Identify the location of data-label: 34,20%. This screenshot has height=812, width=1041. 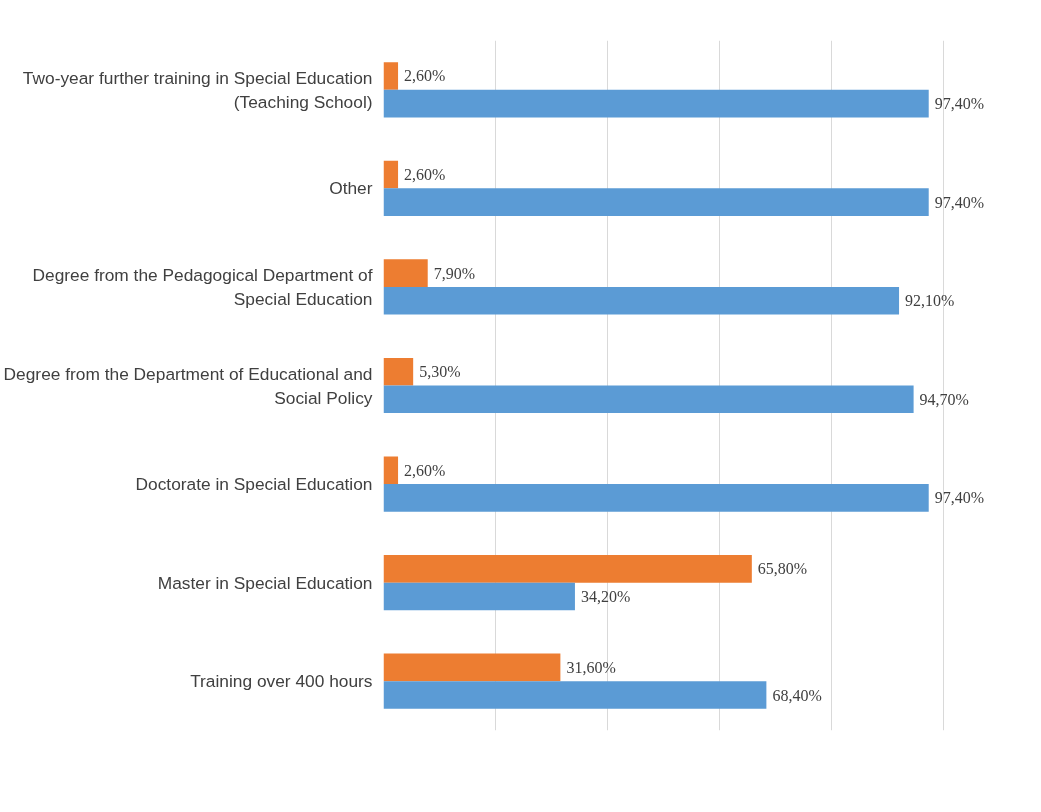
(605, 596).